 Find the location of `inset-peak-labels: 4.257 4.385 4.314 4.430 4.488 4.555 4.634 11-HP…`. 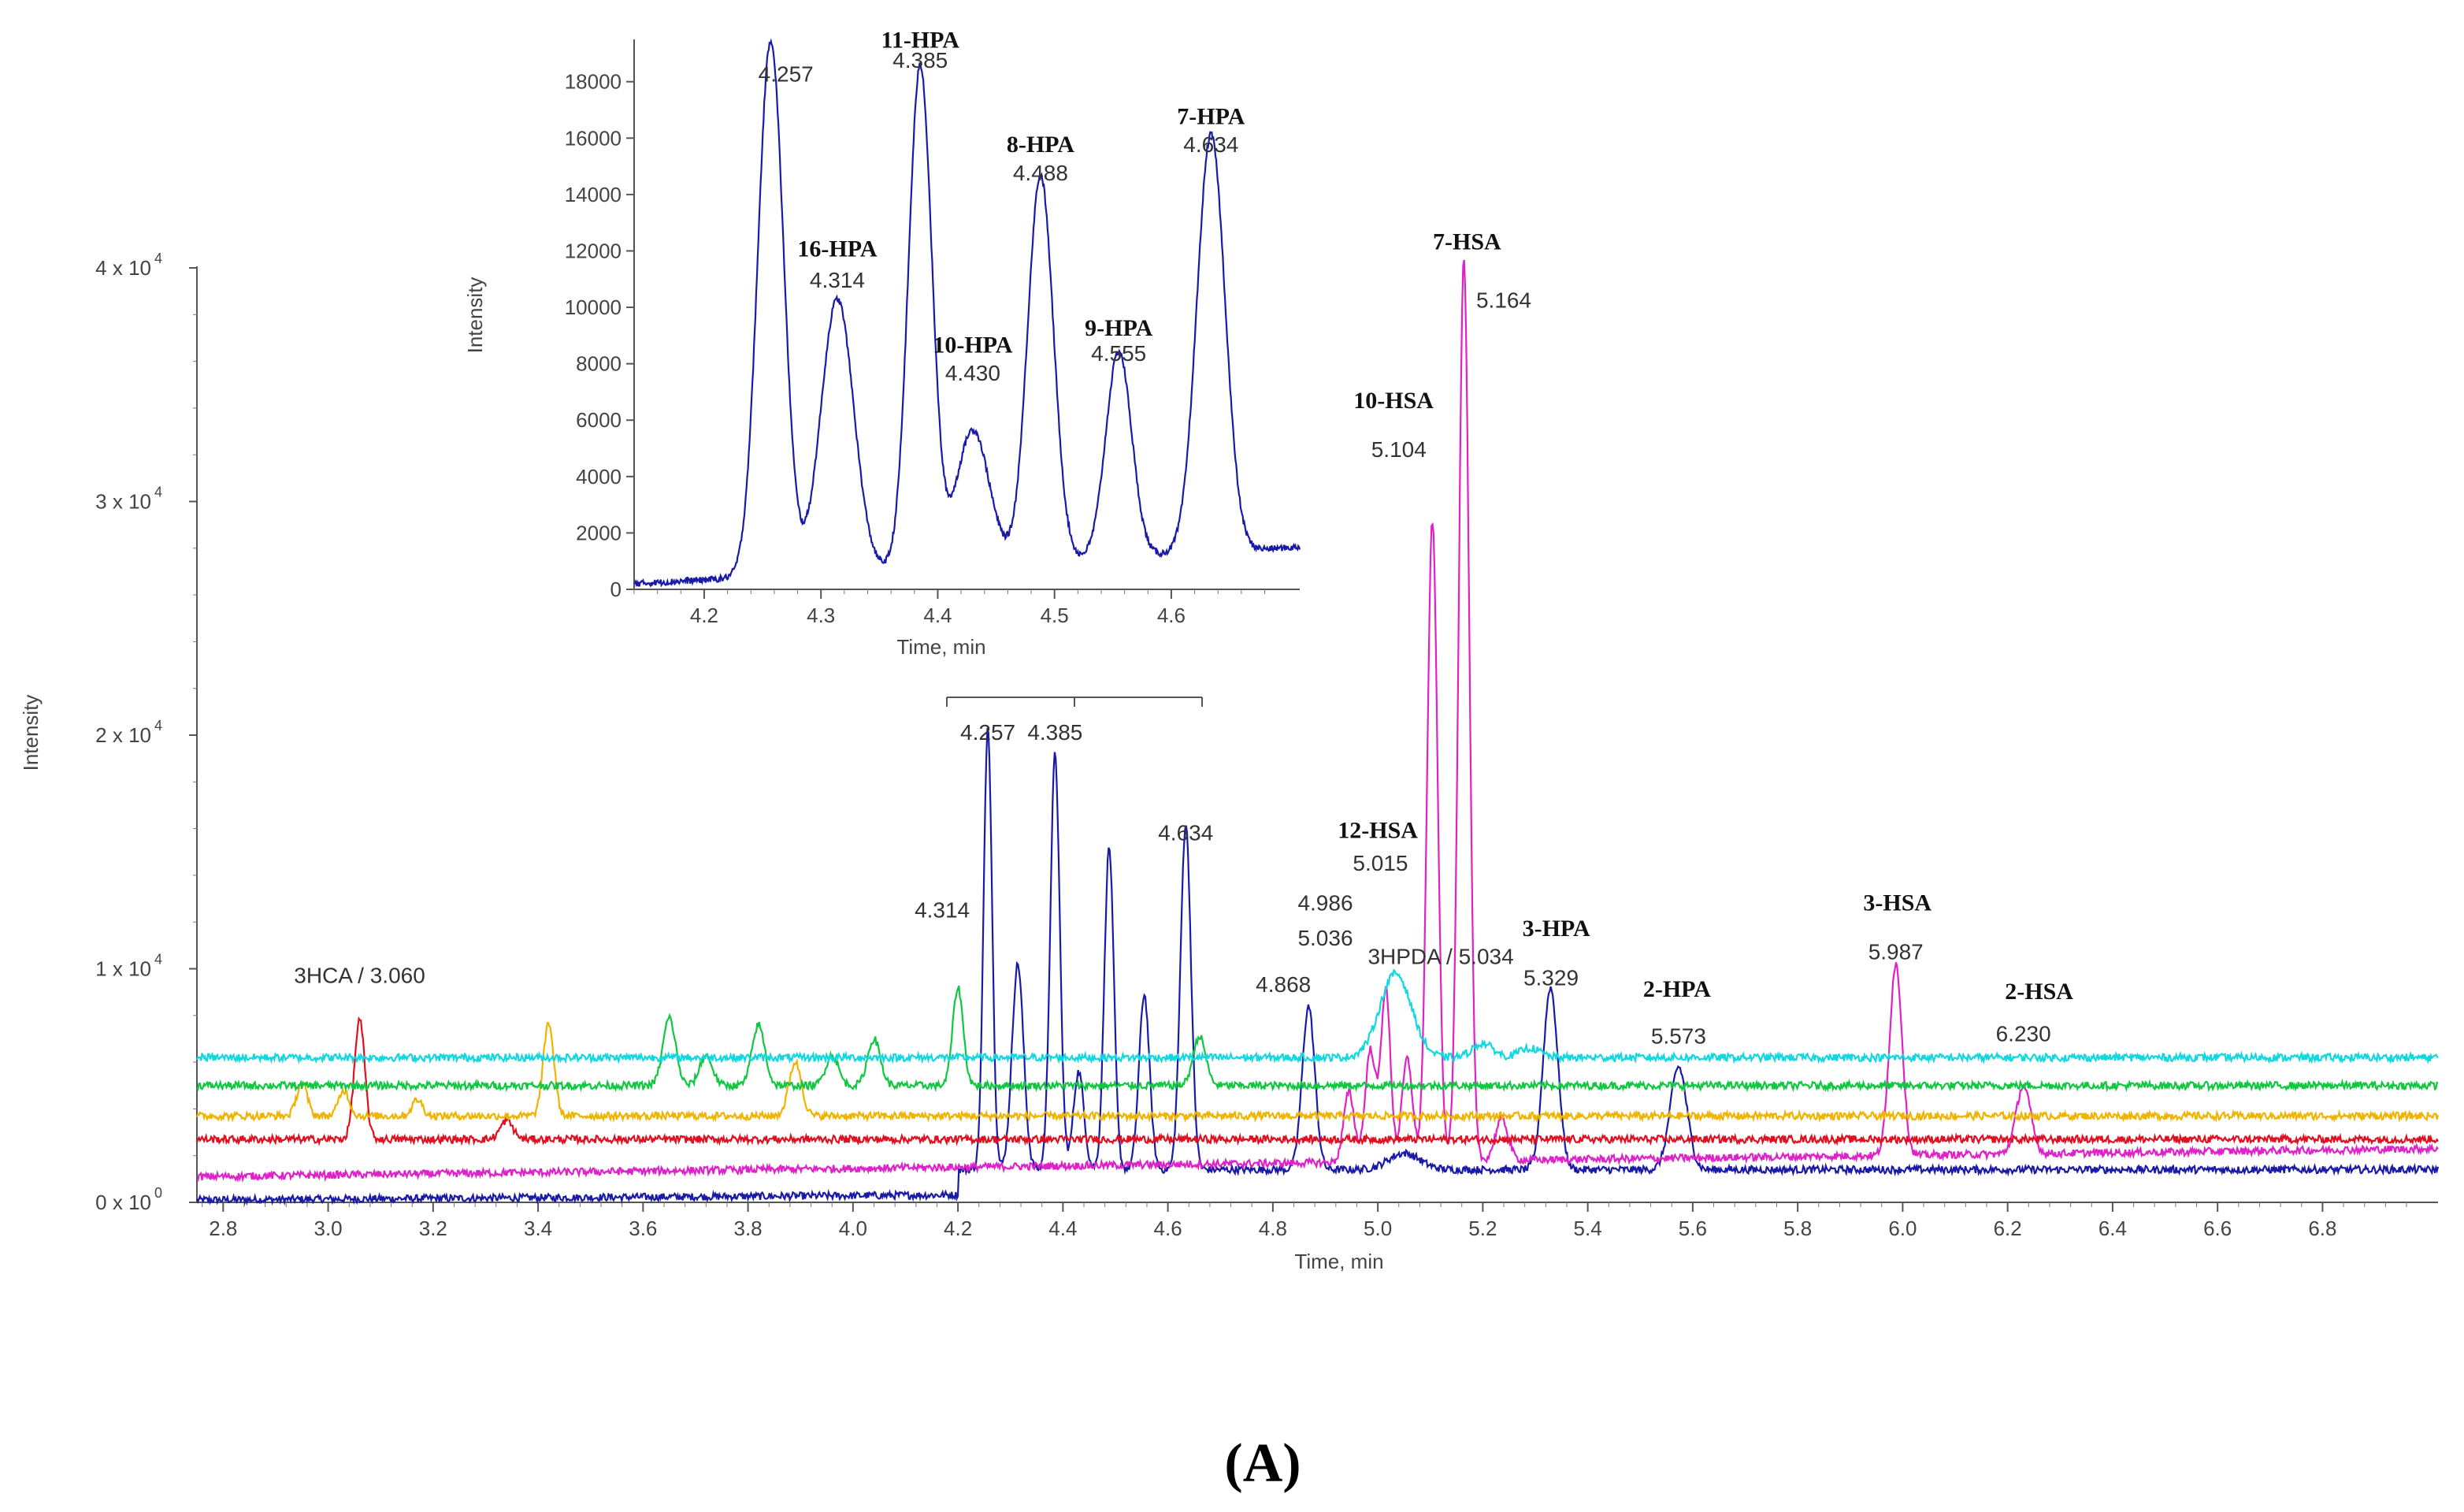

inset-peak-labels: 4.257 4.385 4.314 4.430 4.488 4.555 4.634 11-HP… is located at coordinates (1002, 206).